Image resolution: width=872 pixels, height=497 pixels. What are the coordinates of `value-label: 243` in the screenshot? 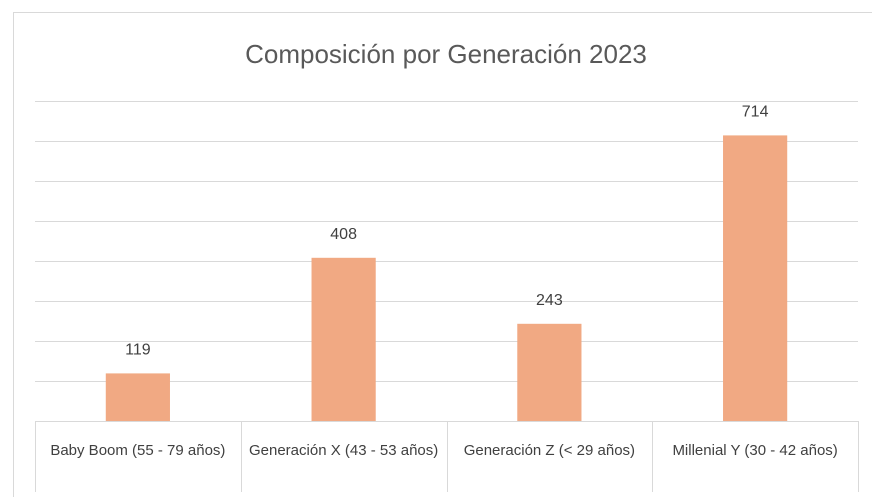 It's located at (549, 300).